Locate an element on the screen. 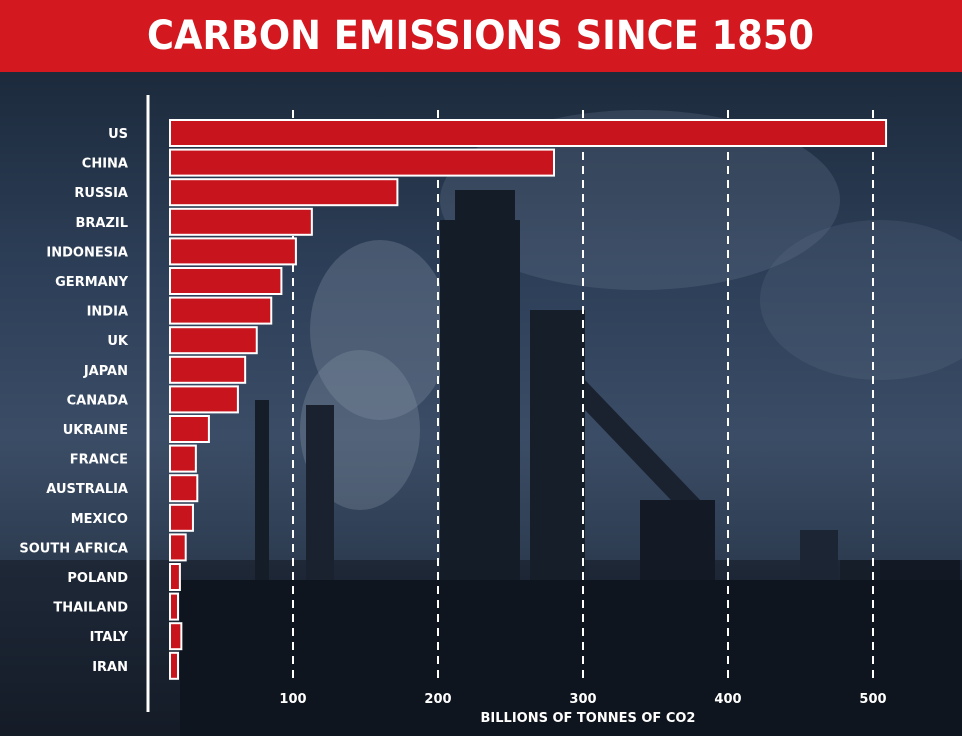 The image size is (962, 736). category-label: ITALY is located at coordinates (109, 637).